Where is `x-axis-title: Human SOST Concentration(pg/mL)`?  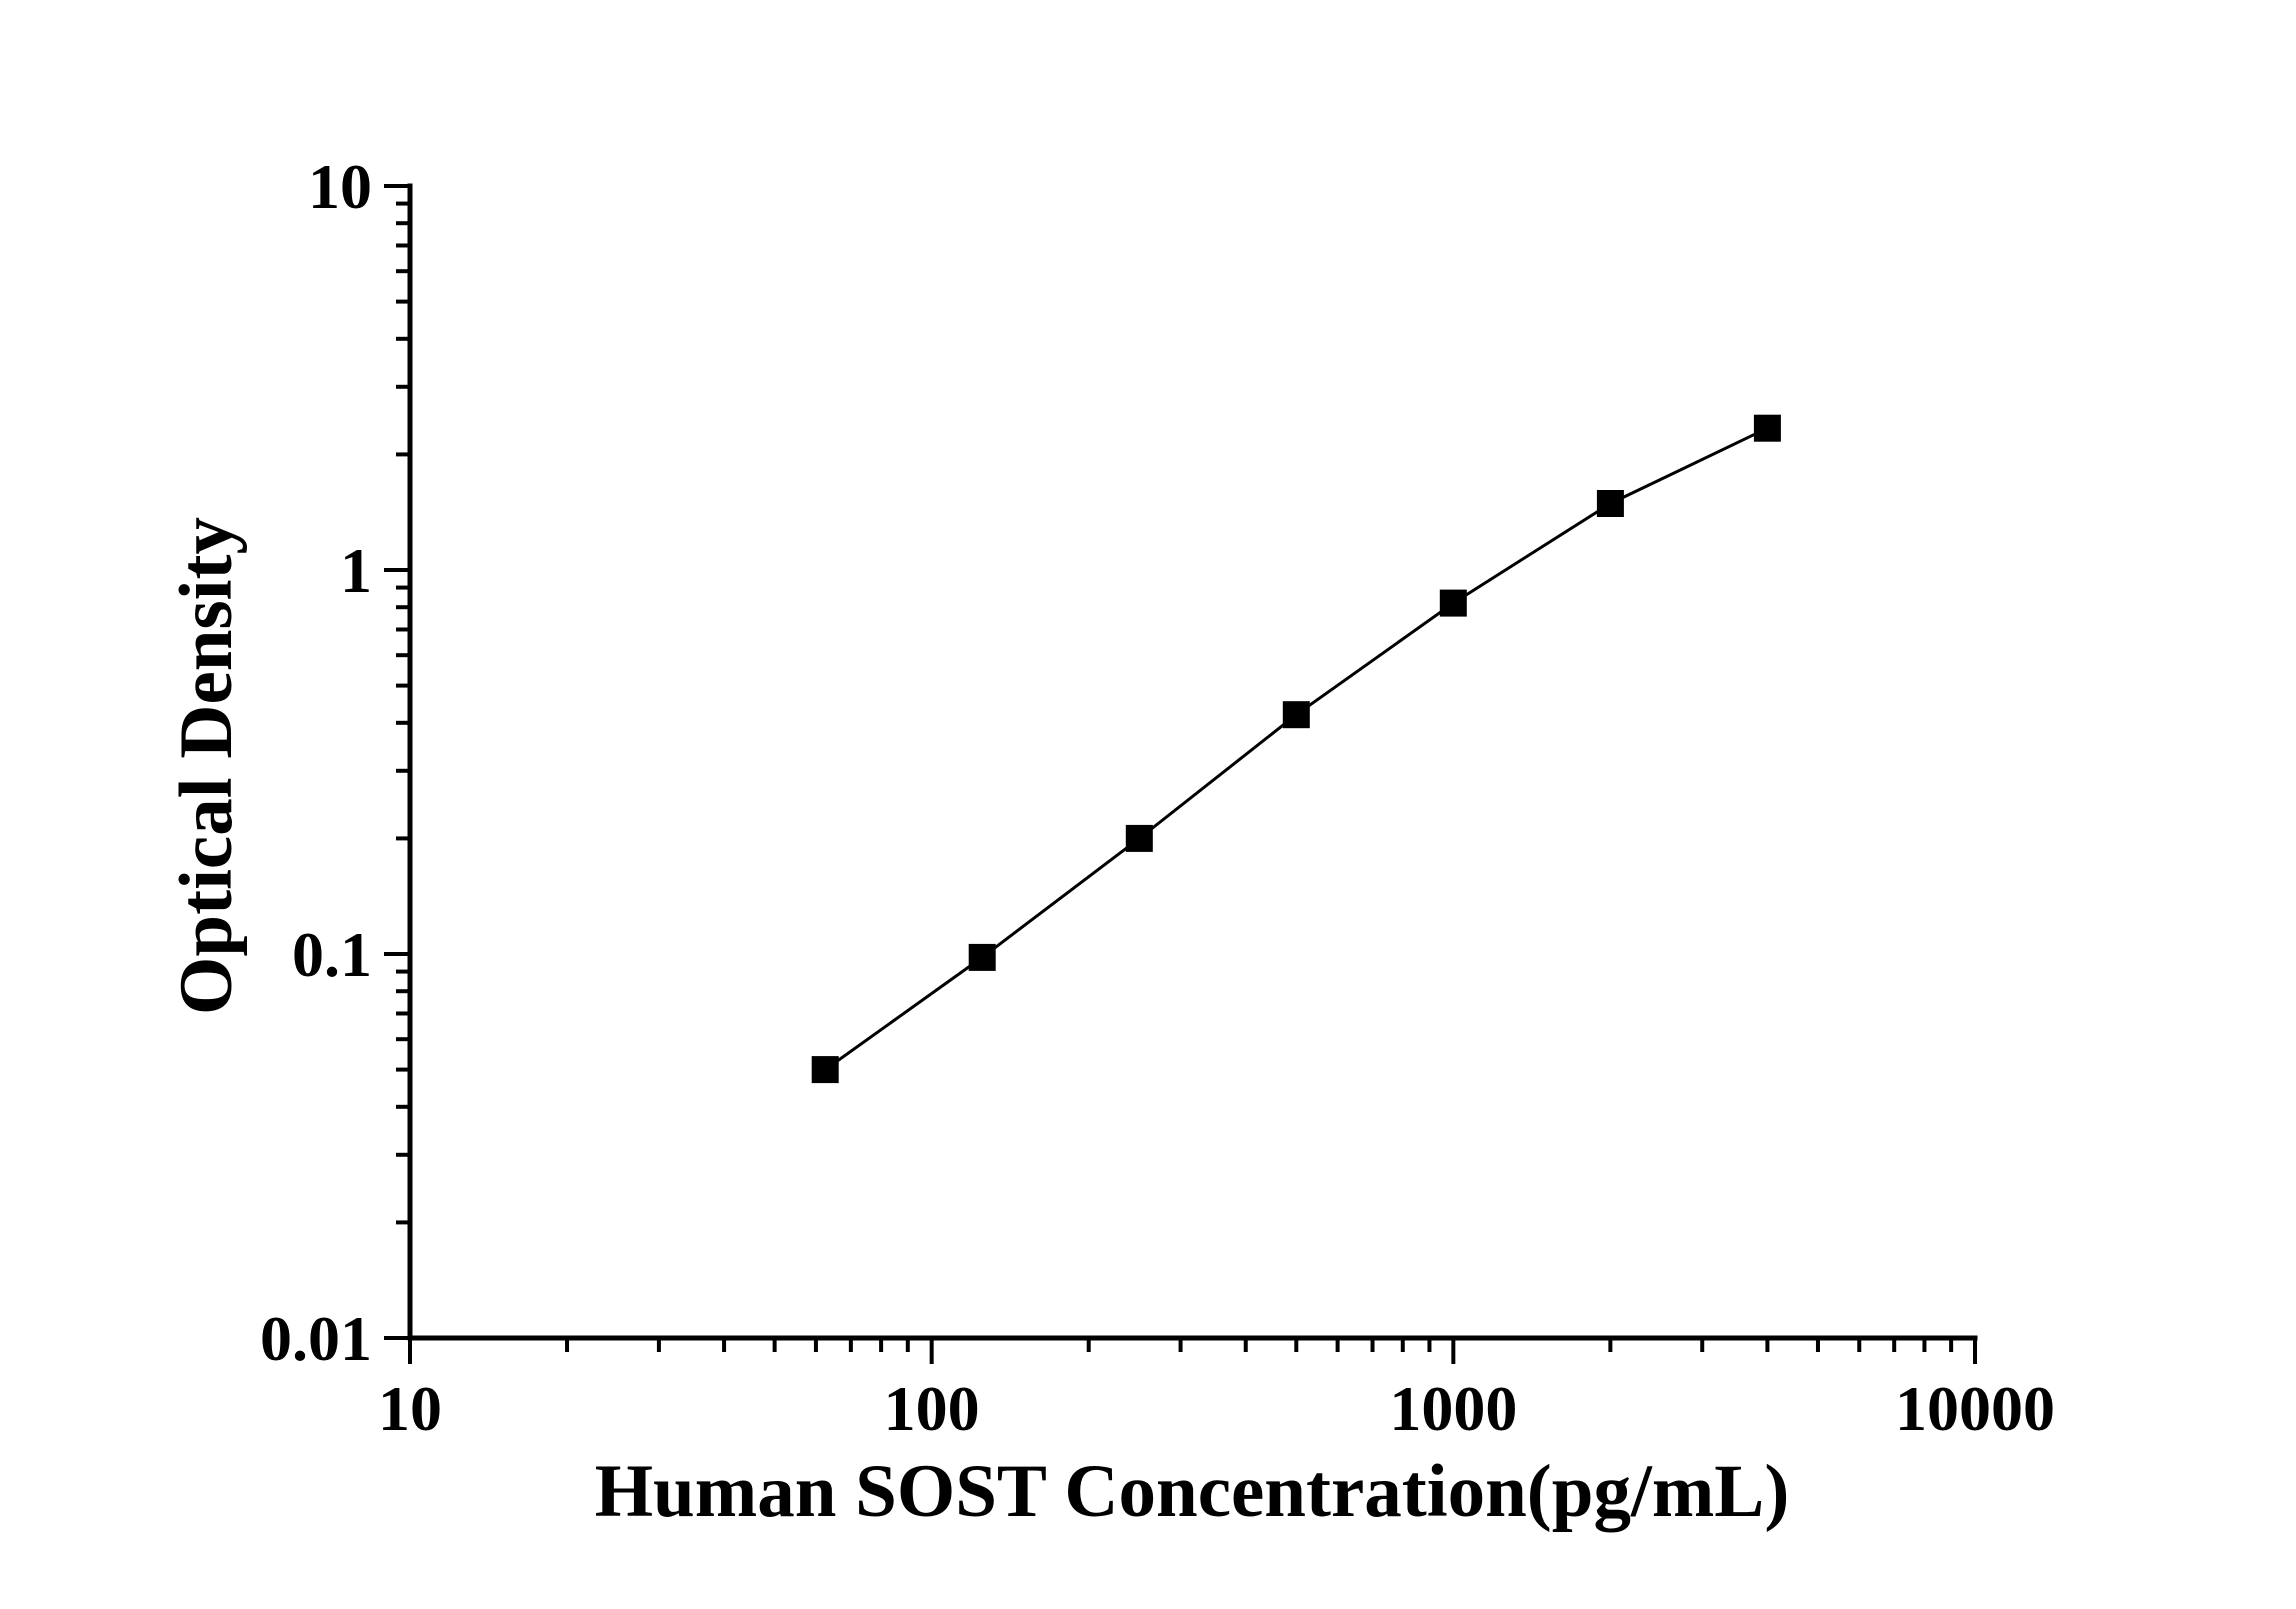
x-axis-title: Human SOST Concentration(pg/mL) is located at coordinates (1192, 1491).